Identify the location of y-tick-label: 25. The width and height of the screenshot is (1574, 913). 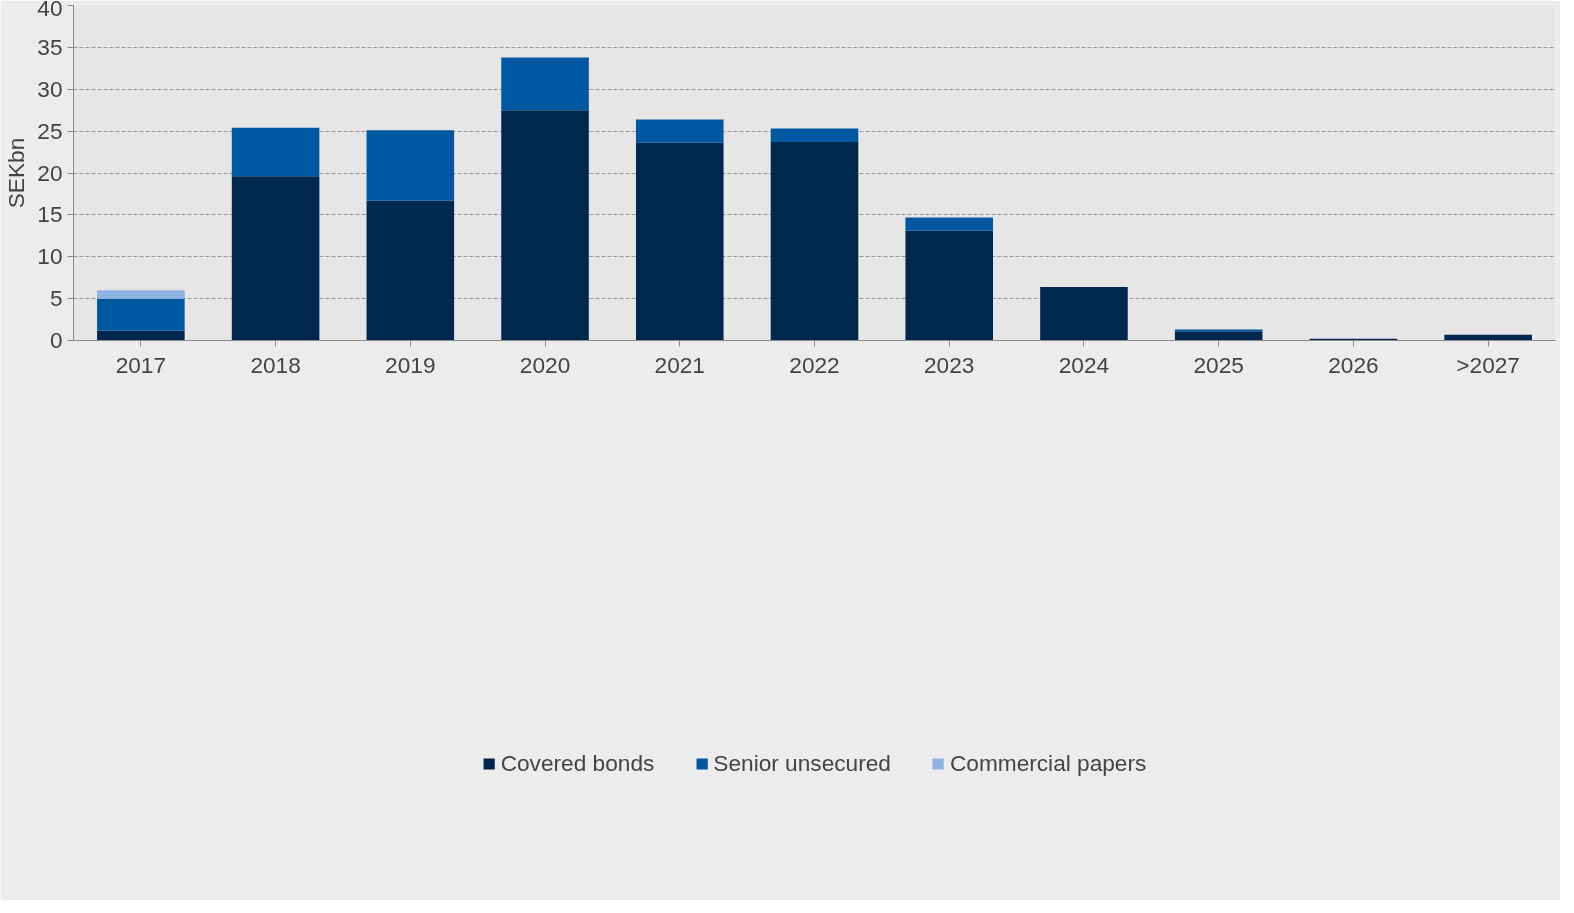
(50, 130).